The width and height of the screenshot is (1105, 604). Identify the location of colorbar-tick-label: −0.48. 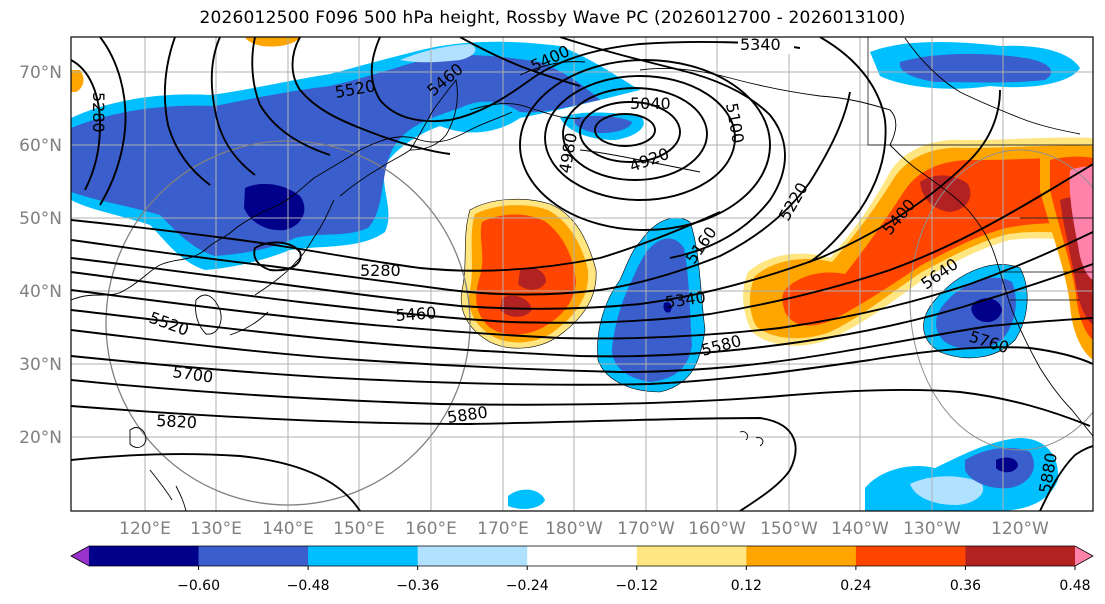
(308, 586).